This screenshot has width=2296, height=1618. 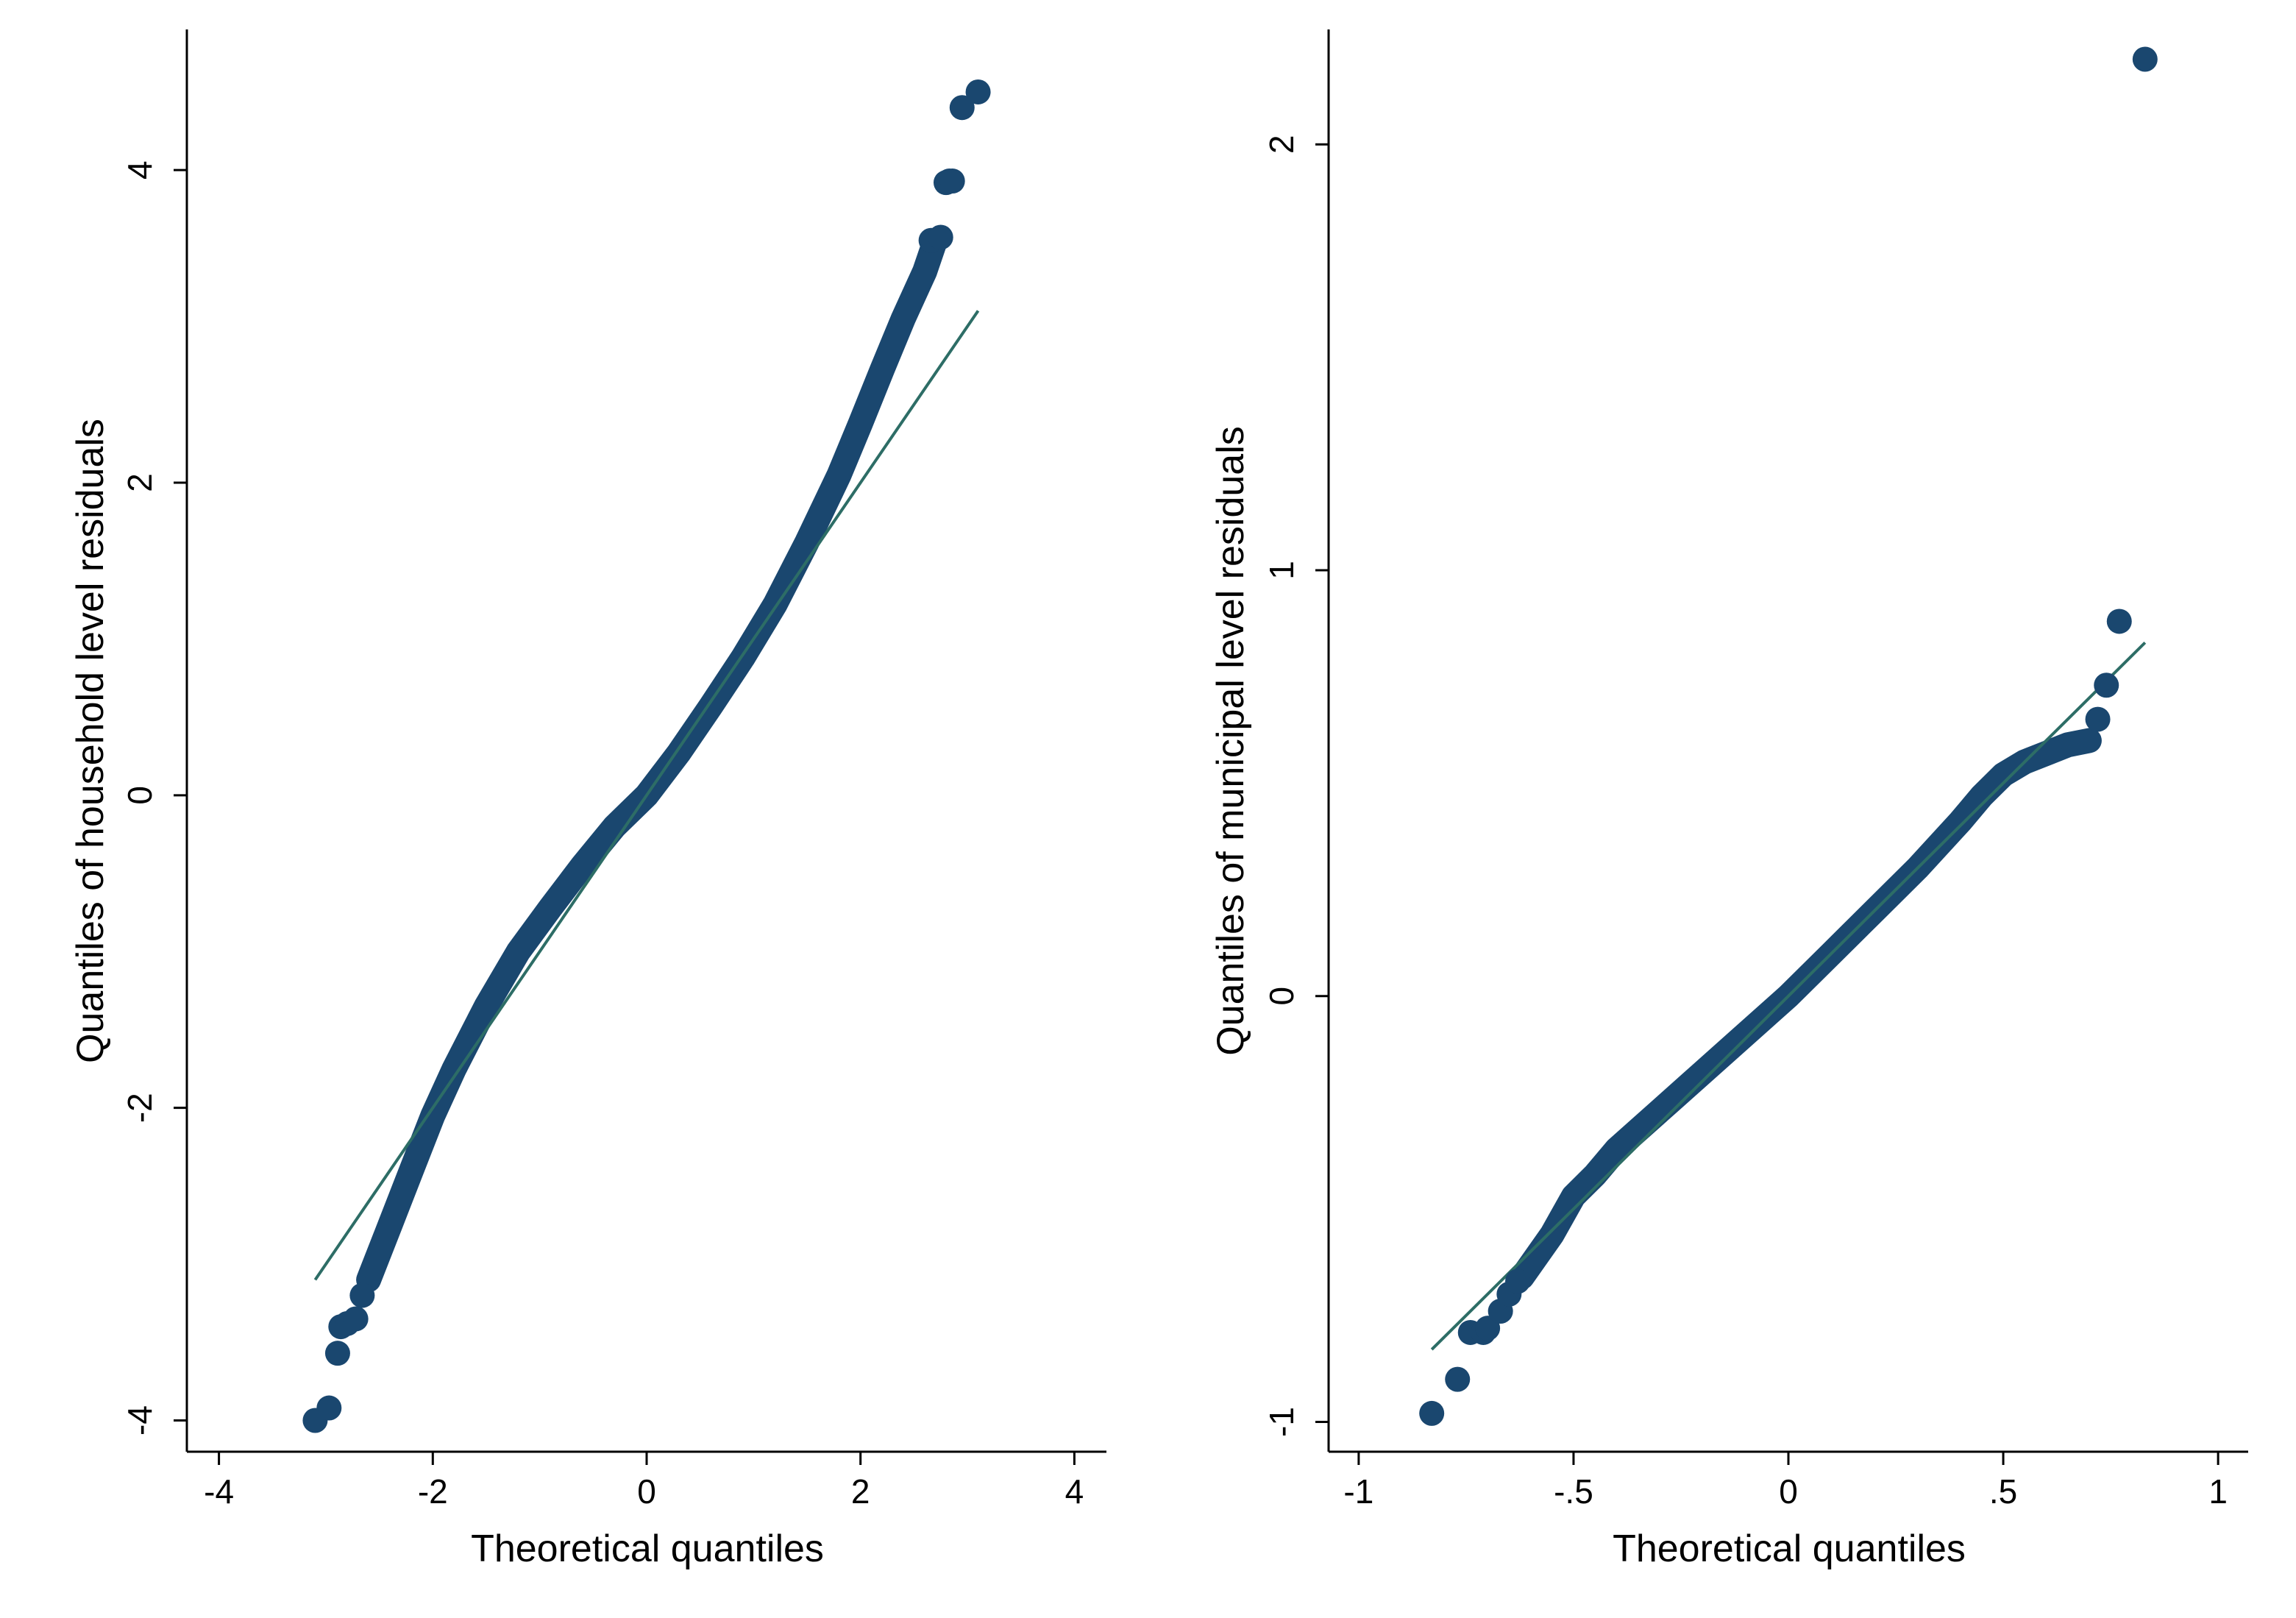 What do you see at coordinates (140, 1108) in the screenshot?
I see `left-y-tick-label: -2` at bounding box center [140, 1108].